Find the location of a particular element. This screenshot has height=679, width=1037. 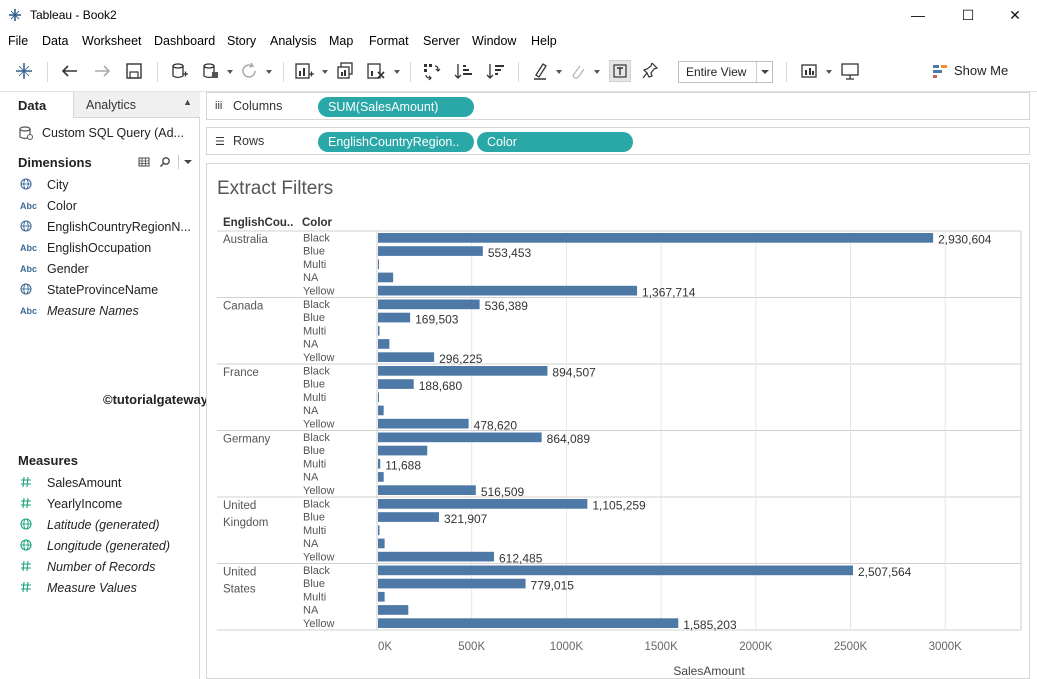

menu-map: Map is located at coordinates (341, 41).